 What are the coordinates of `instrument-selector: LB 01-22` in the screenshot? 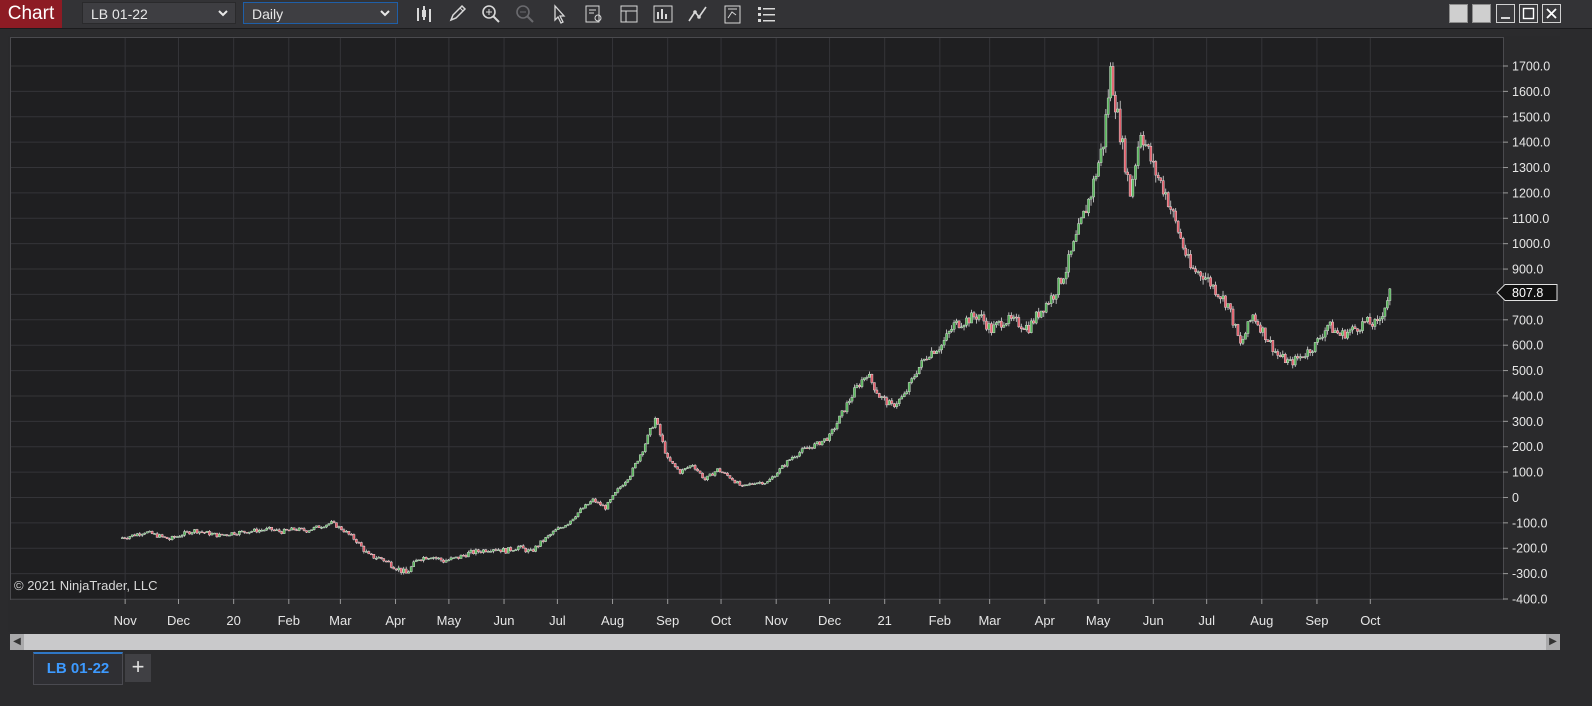 It's located at (159, 13).